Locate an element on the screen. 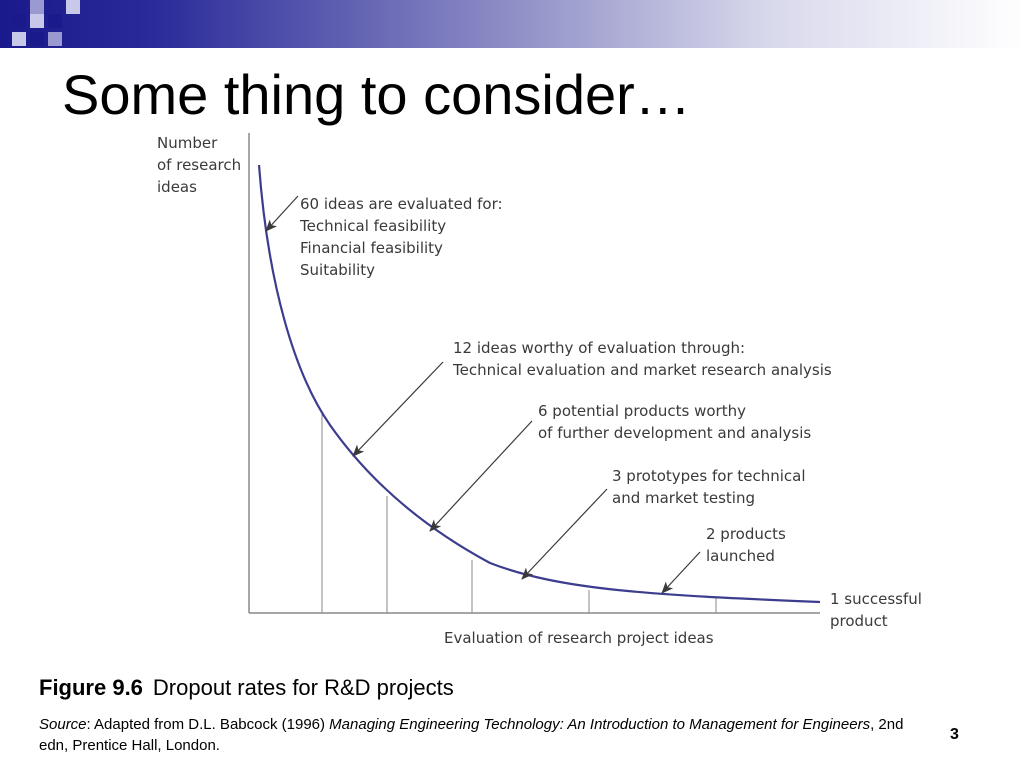  annotation-line: of further development and analysis is located at coordinates (674, 433).